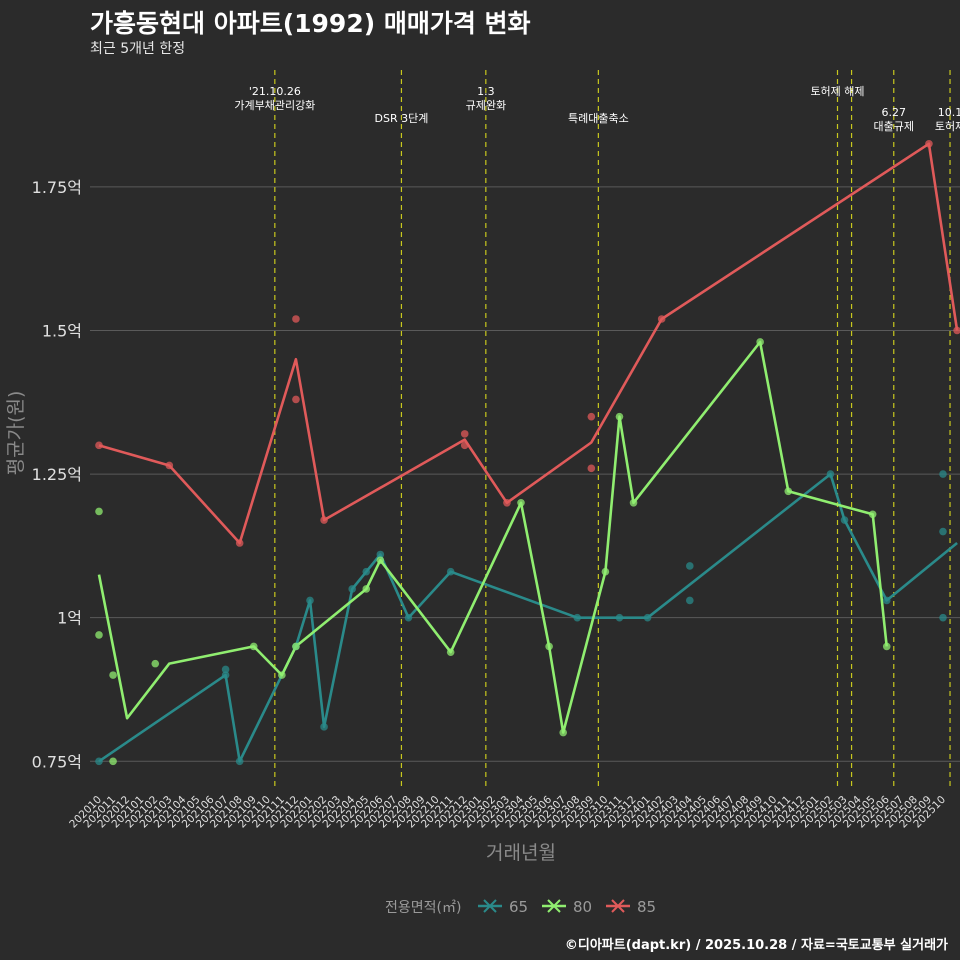 This screenshot has height=960, width=960. What do you see at coordinates (62, 330) in the screenshot?
I see `y-tick-label: 1.5억` at bounding box center [62, 330].